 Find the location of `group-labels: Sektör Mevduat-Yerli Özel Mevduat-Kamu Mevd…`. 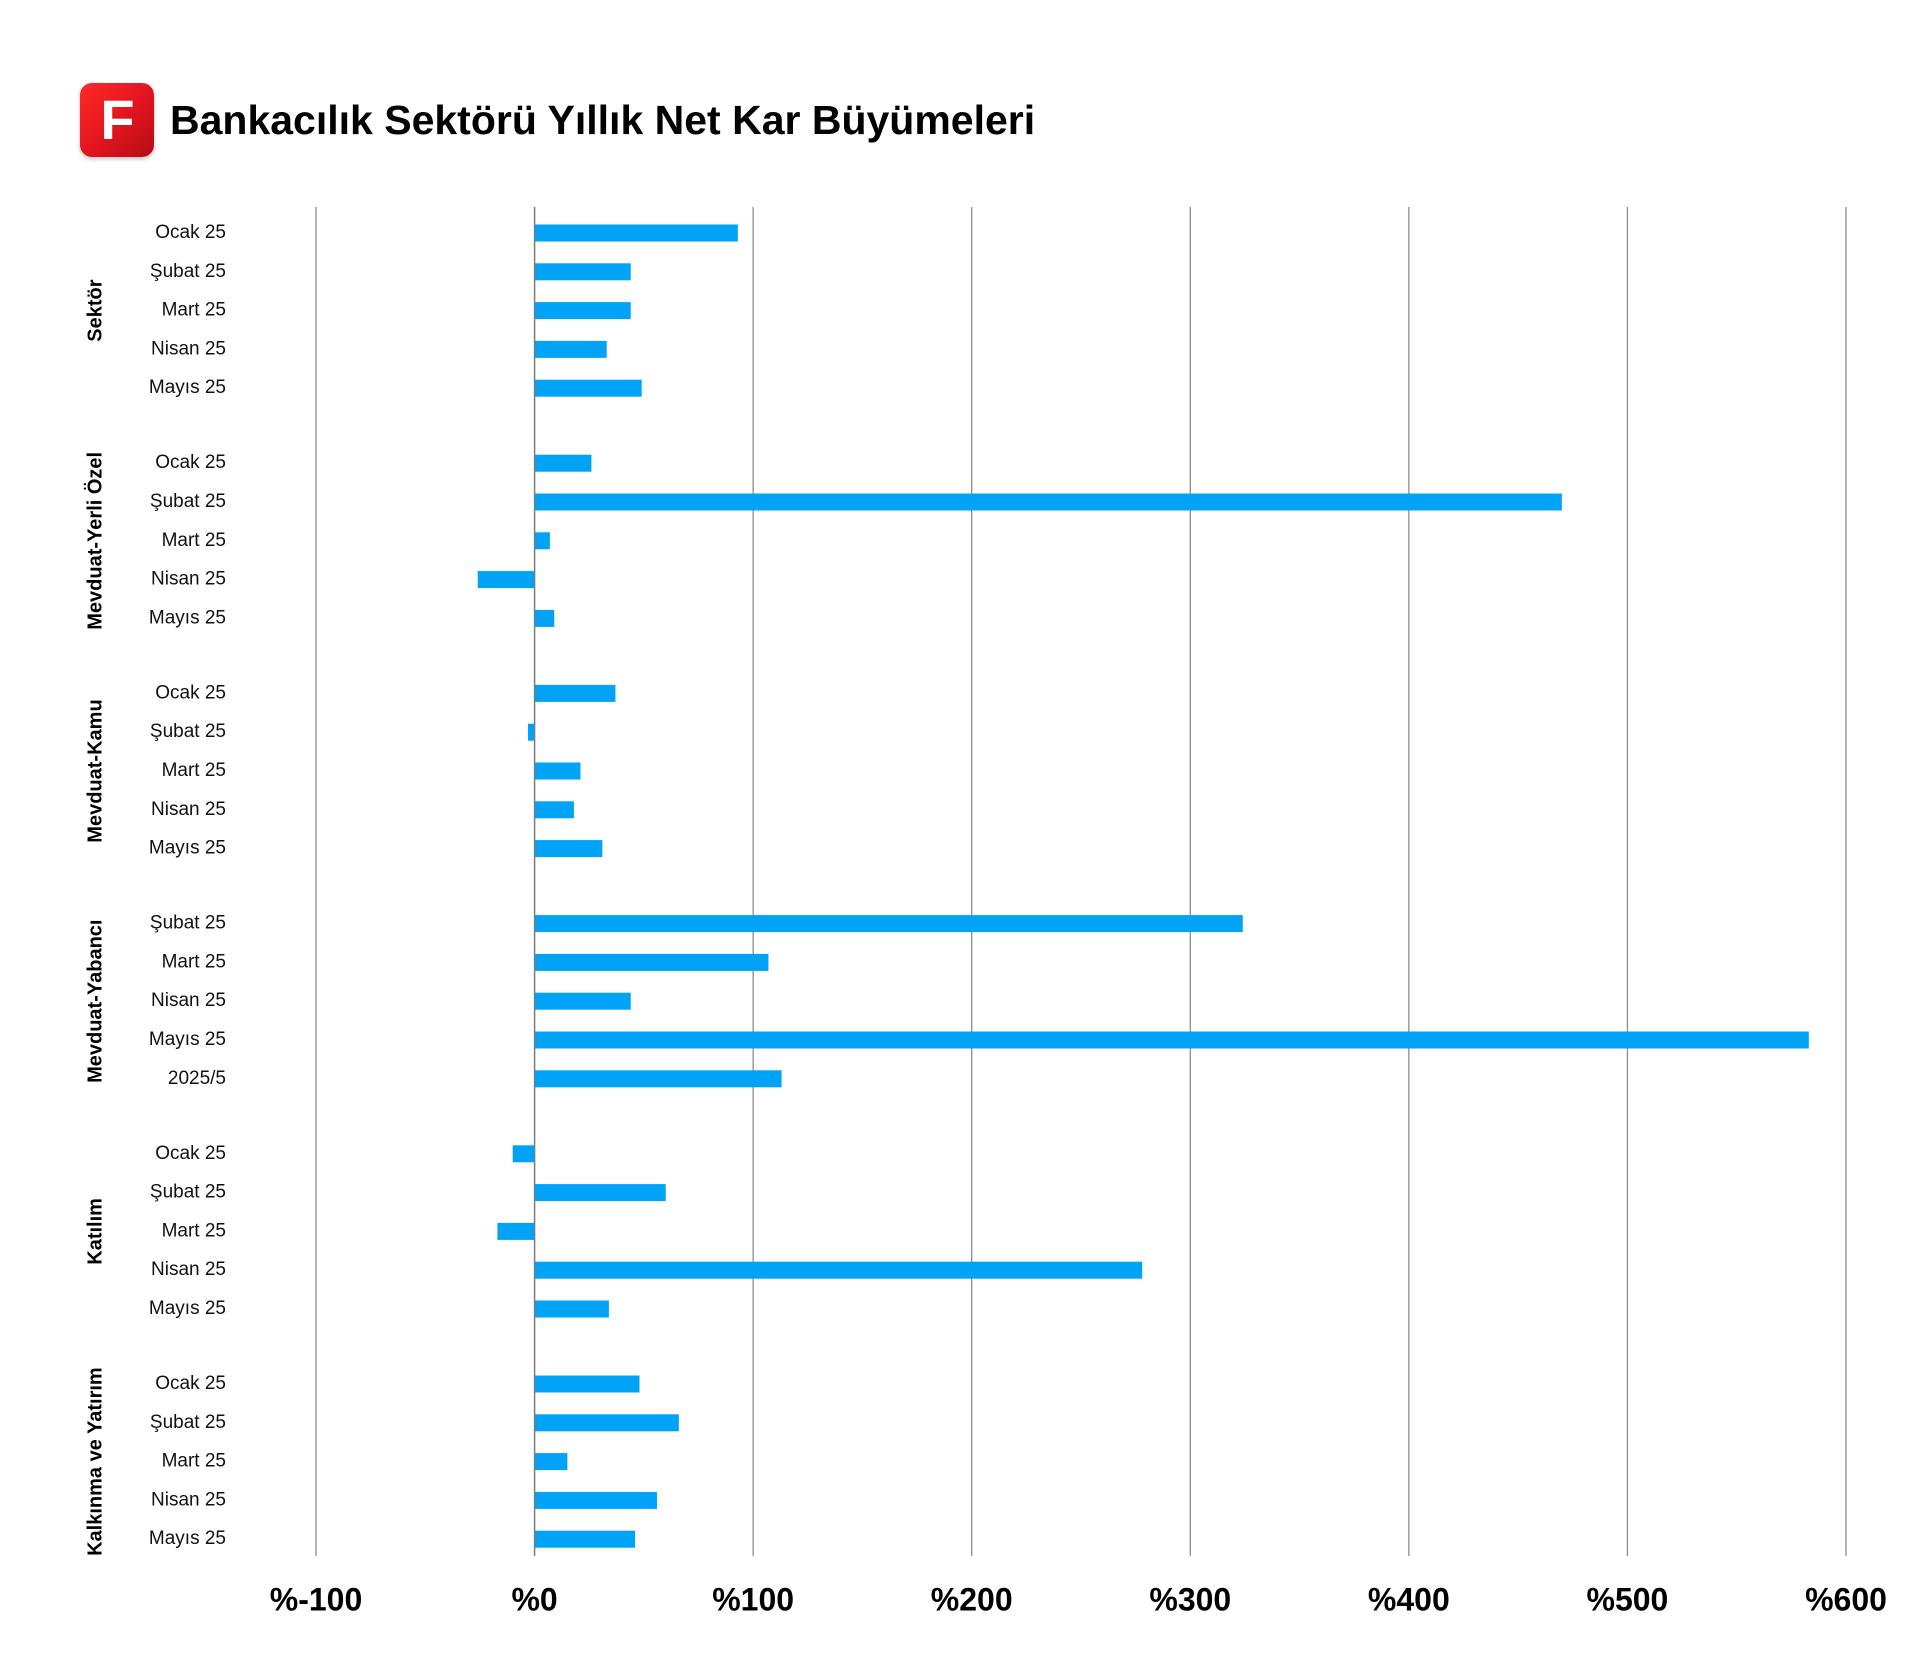

group-labels: Sektör Mevduat-Yerli Özel Mevduat-Kamu Mevd… is located at coordinates (94, 917).